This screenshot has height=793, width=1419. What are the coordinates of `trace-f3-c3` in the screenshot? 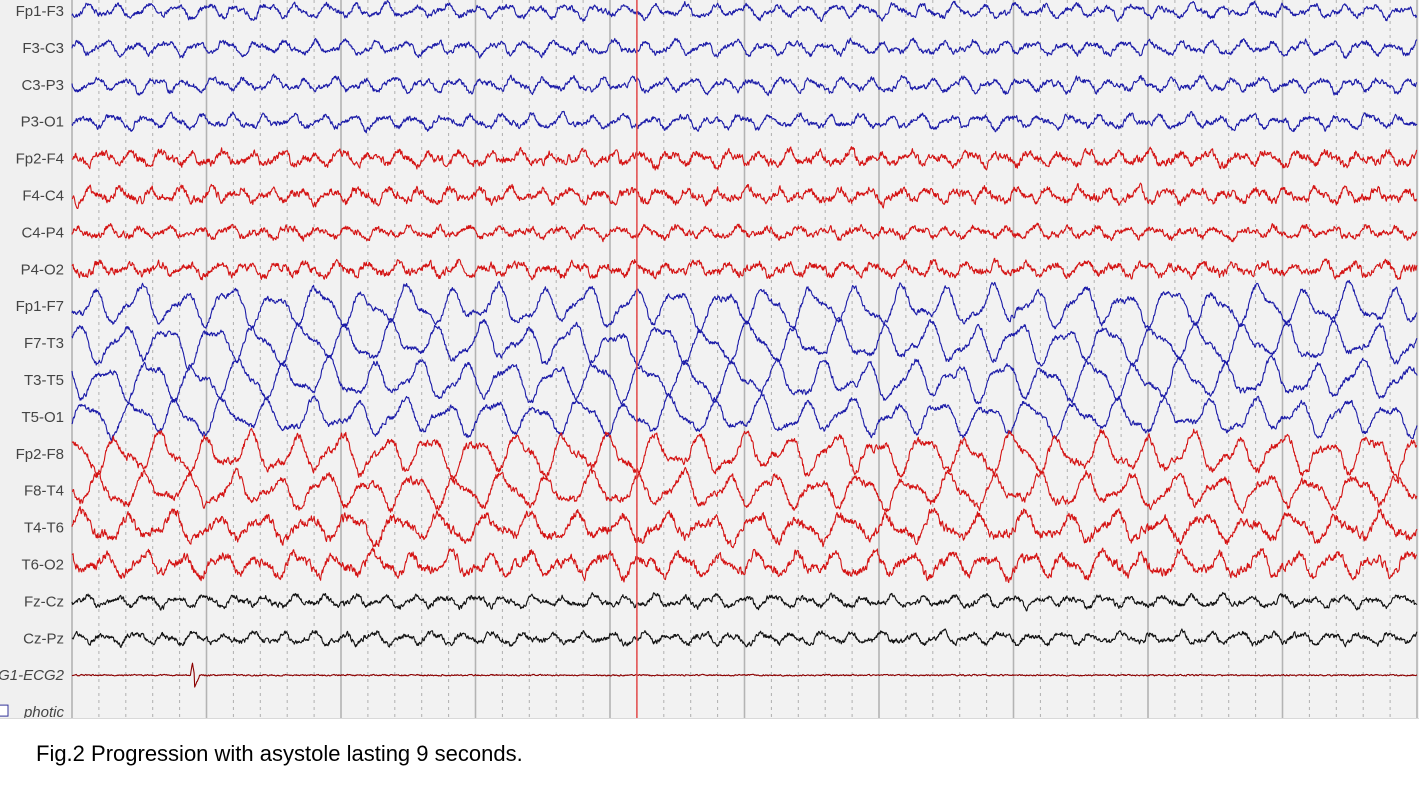 It's located at (744, 48).